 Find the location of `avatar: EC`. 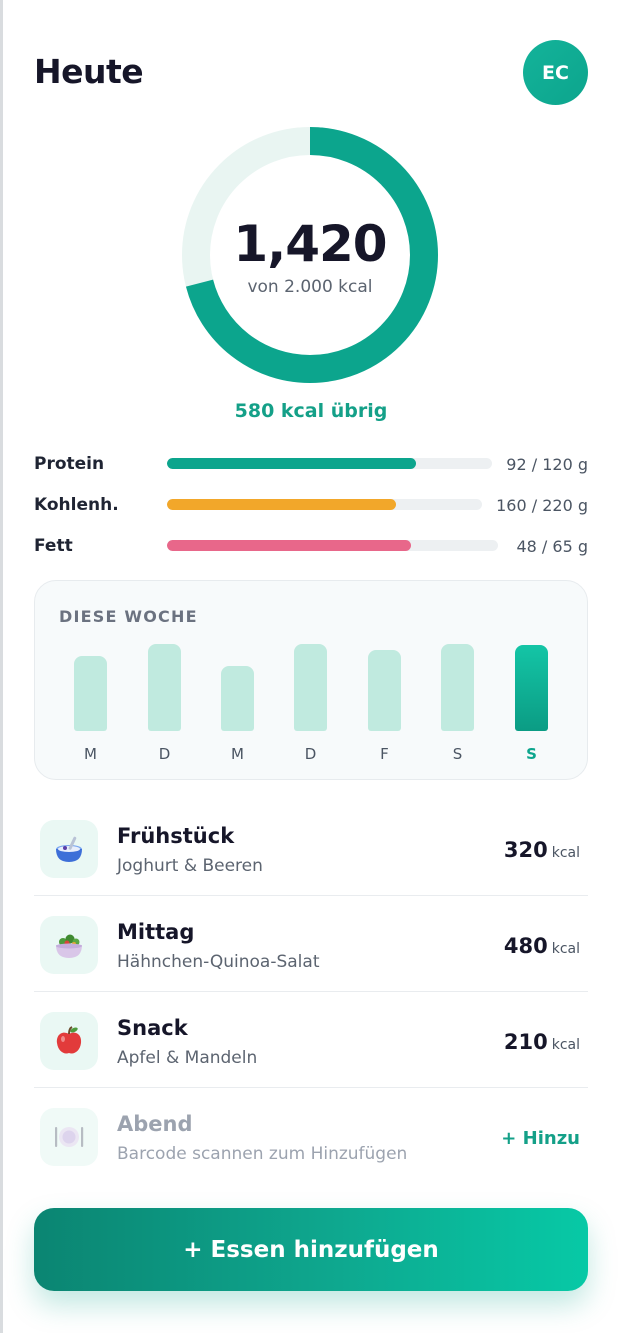

avatar: EC is located at coordinates (555, 72).